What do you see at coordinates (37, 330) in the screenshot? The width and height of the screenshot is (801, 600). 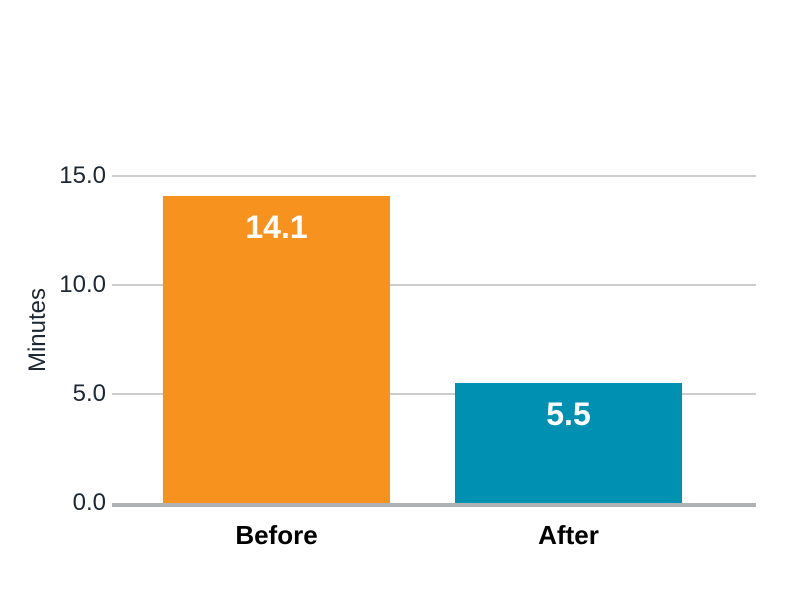 I see `y-axis-title: Minutes` at bounding box center [37, 330].